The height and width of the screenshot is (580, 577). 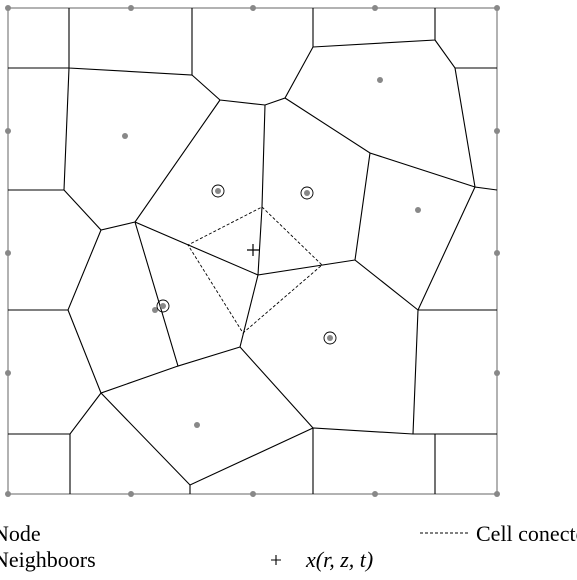 I want to click on legend-label: Neighboors, so click(x=48, y=559).